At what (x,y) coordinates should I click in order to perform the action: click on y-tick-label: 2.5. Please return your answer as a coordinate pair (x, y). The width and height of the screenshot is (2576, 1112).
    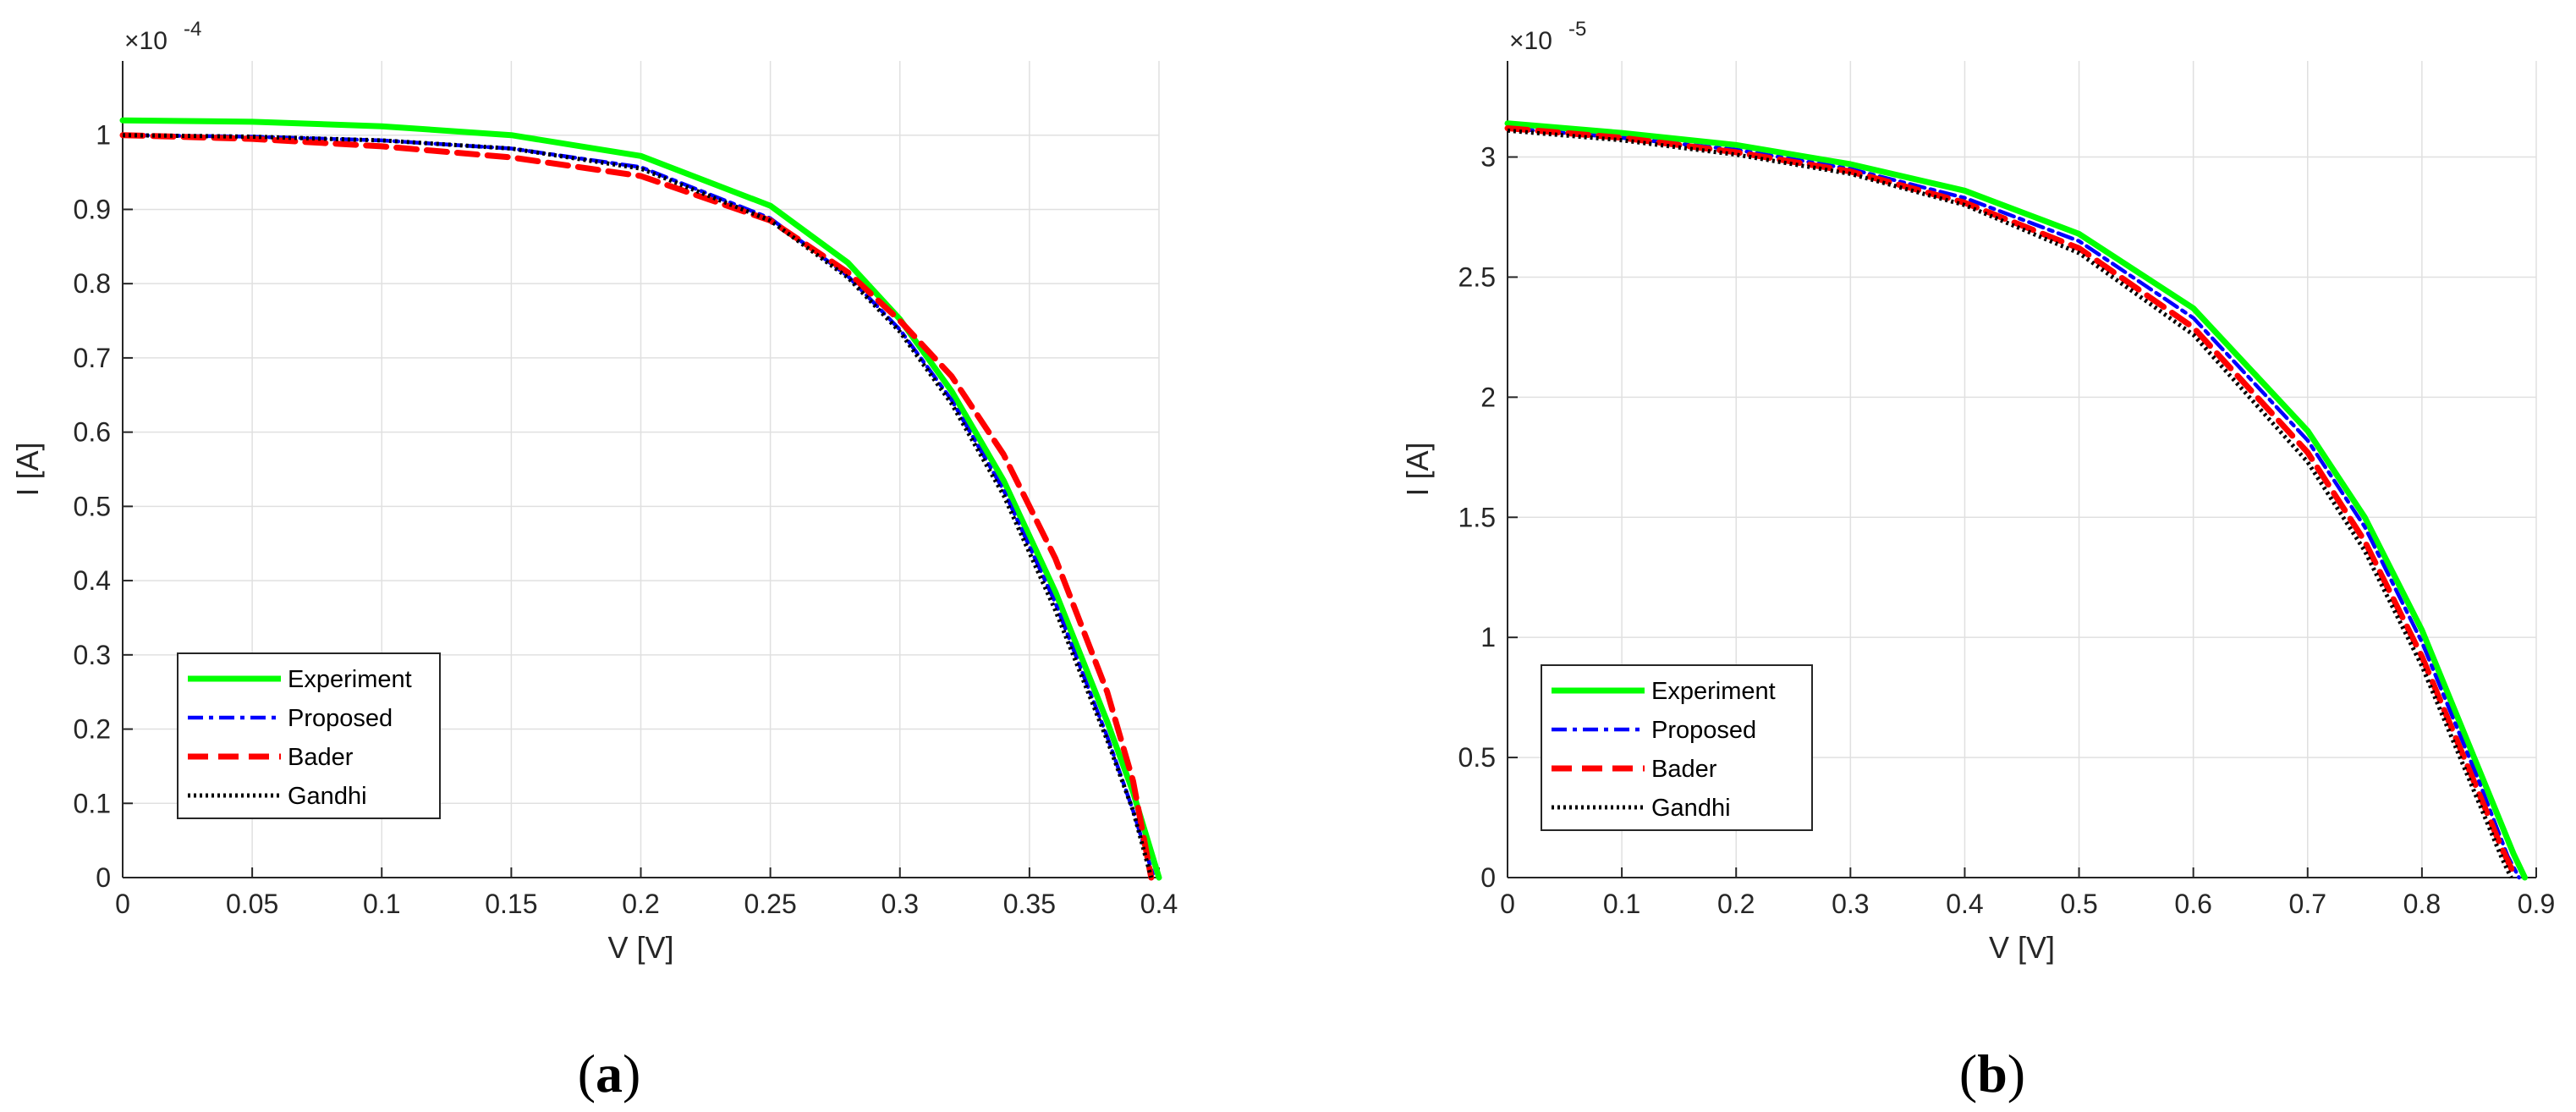
    Looking at the image, I should click on (1477, 276).